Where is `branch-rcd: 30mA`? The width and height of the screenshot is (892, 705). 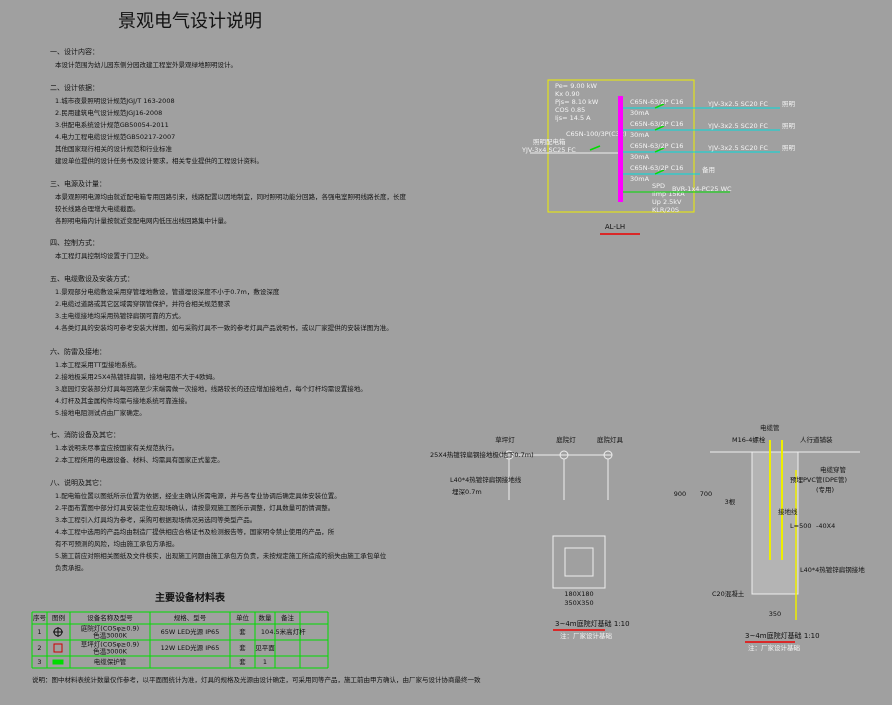
branch-rcd: 30mA is located at coordinates (640, 113).